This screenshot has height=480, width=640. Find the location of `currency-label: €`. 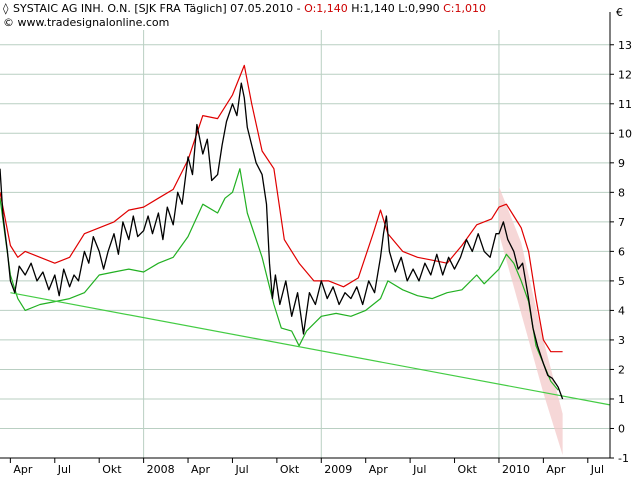

currency-label: € is located at coordinates (619, 12).